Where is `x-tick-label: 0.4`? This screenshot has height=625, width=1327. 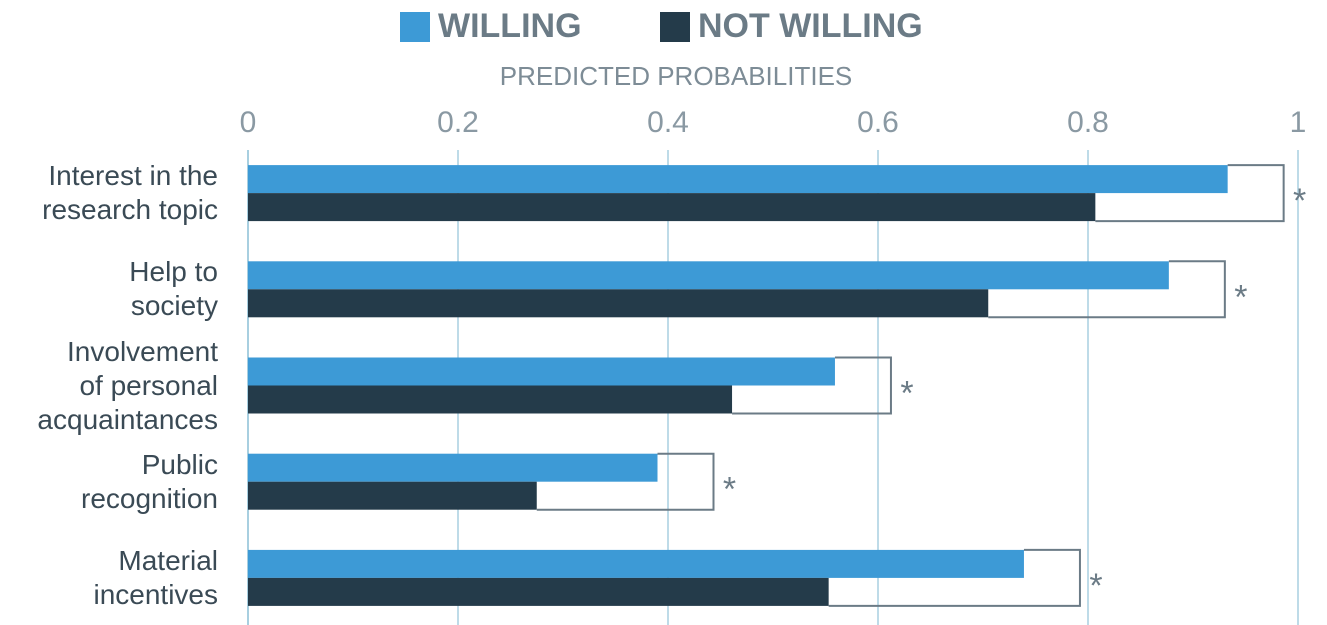
x-tick-label: 0.4 is located at coordinates (668, 122).